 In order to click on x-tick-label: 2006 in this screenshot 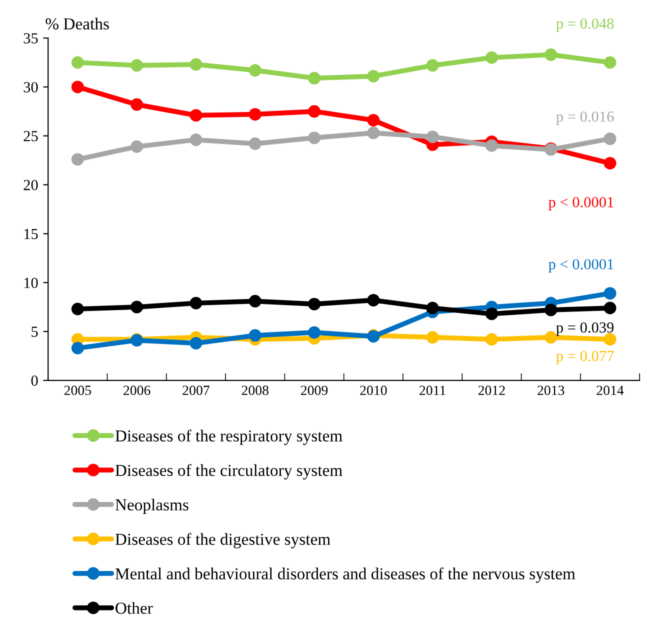, I will do `click(137, 391)`.